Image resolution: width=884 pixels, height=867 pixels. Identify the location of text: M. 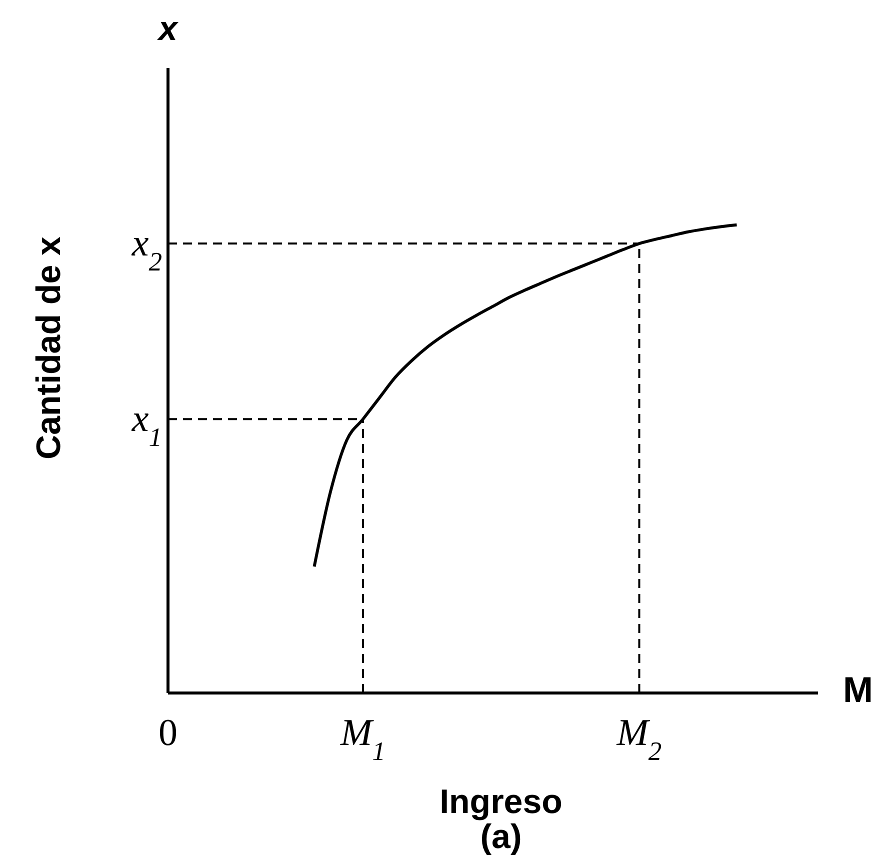
(858, 689).